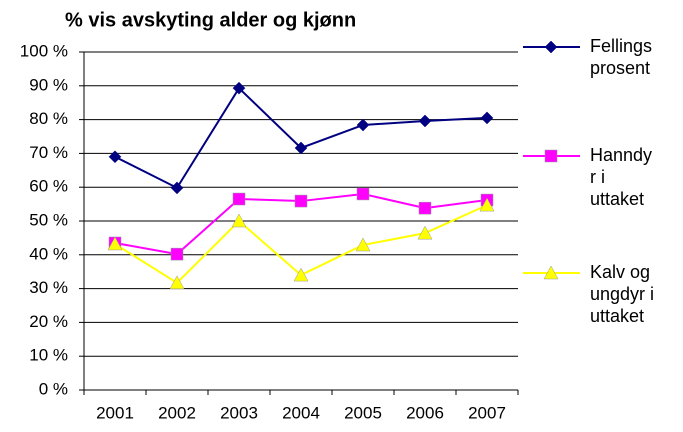 This screenshot has width=683, height=432. Describe the element at coordinates (425, 412) in the screenshot. I see `x-tick-label: 2006` at that location.